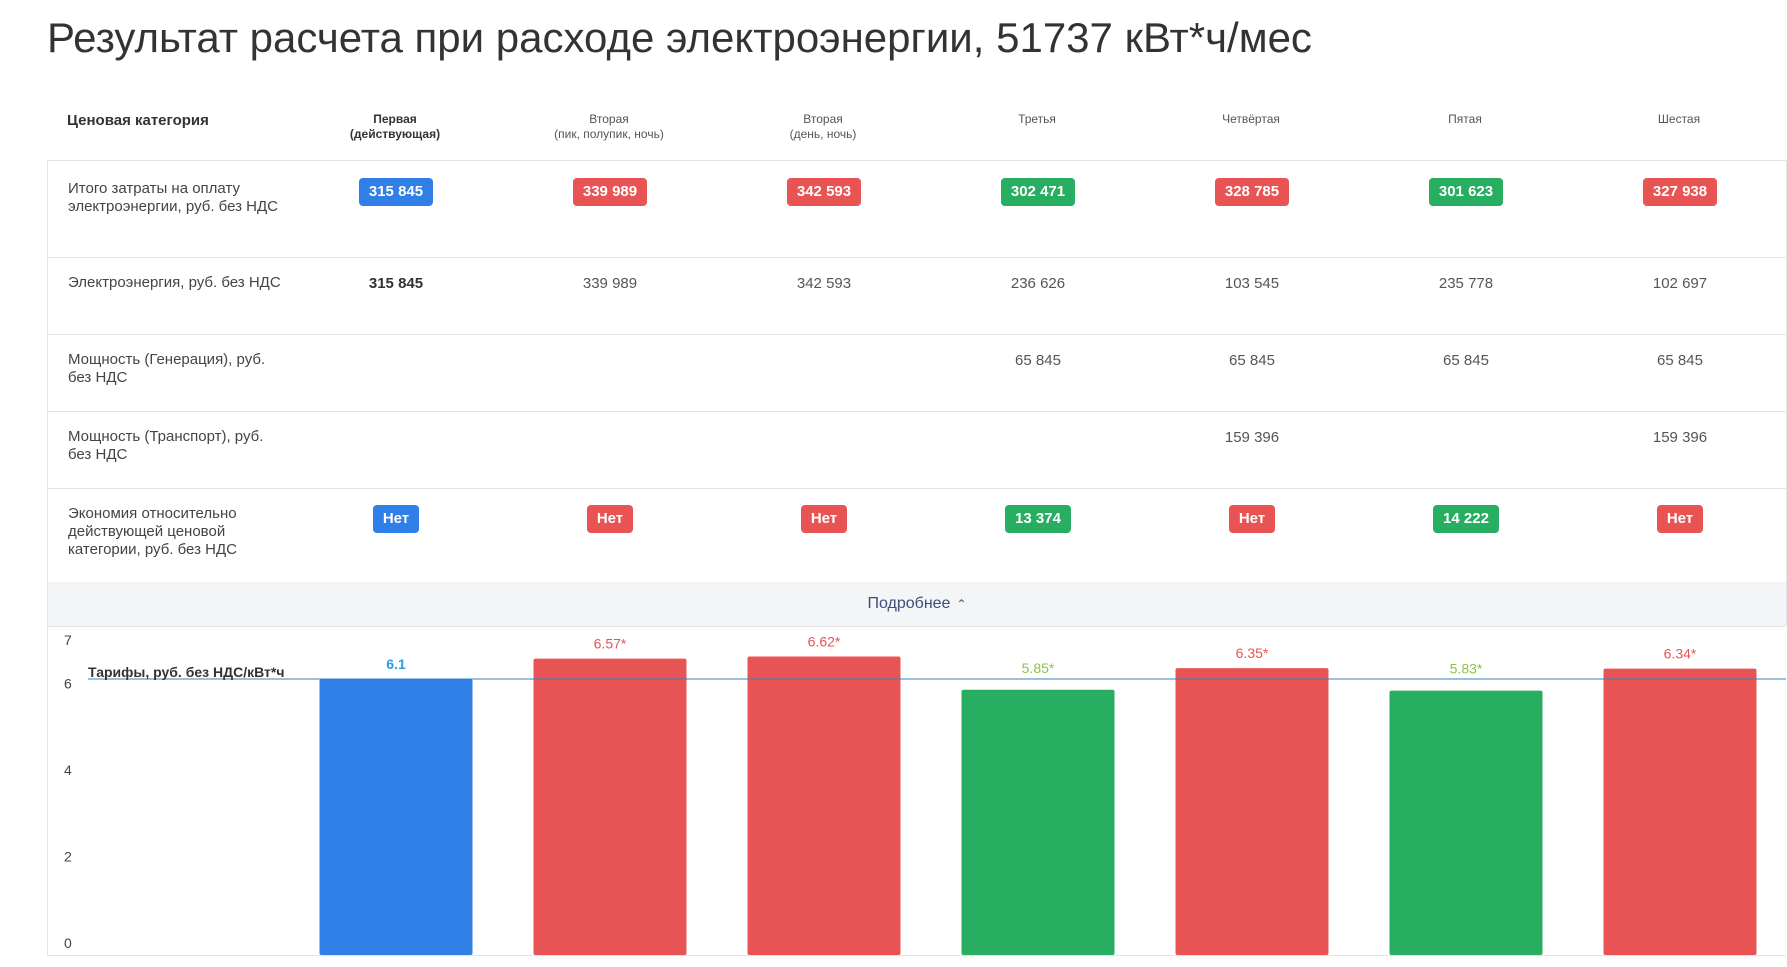 This screenshot has height=967, width=1787. Describe the element at coordinates (1680, 654) in the screenshot. I see `data-label: 6.34*` at that location.